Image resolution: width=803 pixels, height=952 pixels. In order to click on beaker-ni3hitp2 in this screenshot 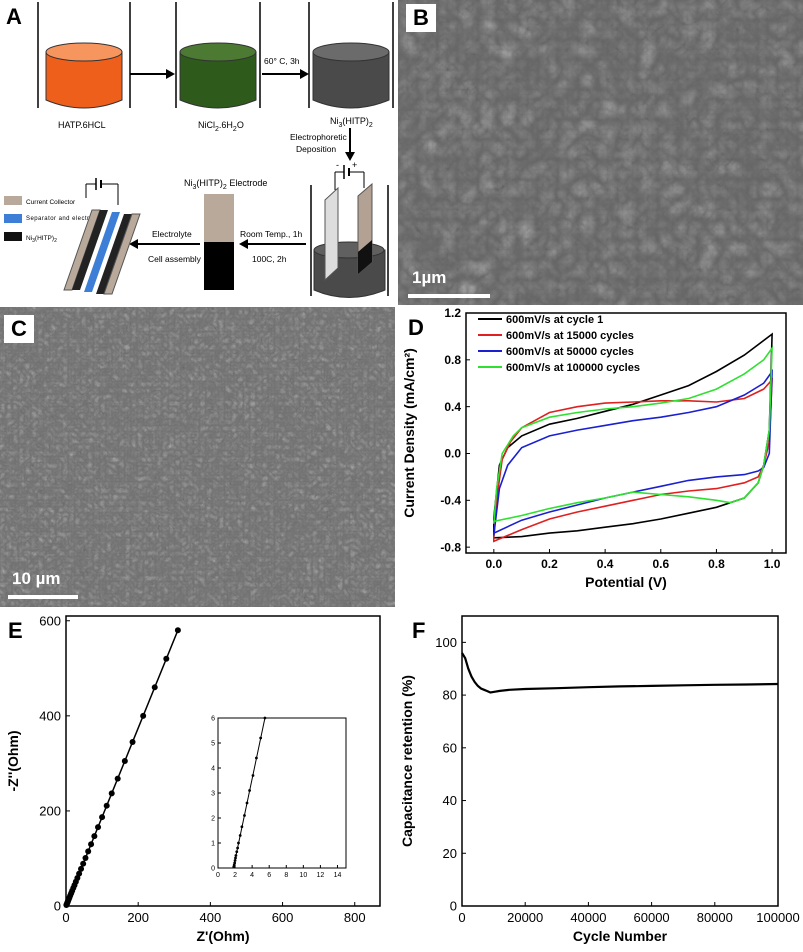, I will do `click(351, 55)`.